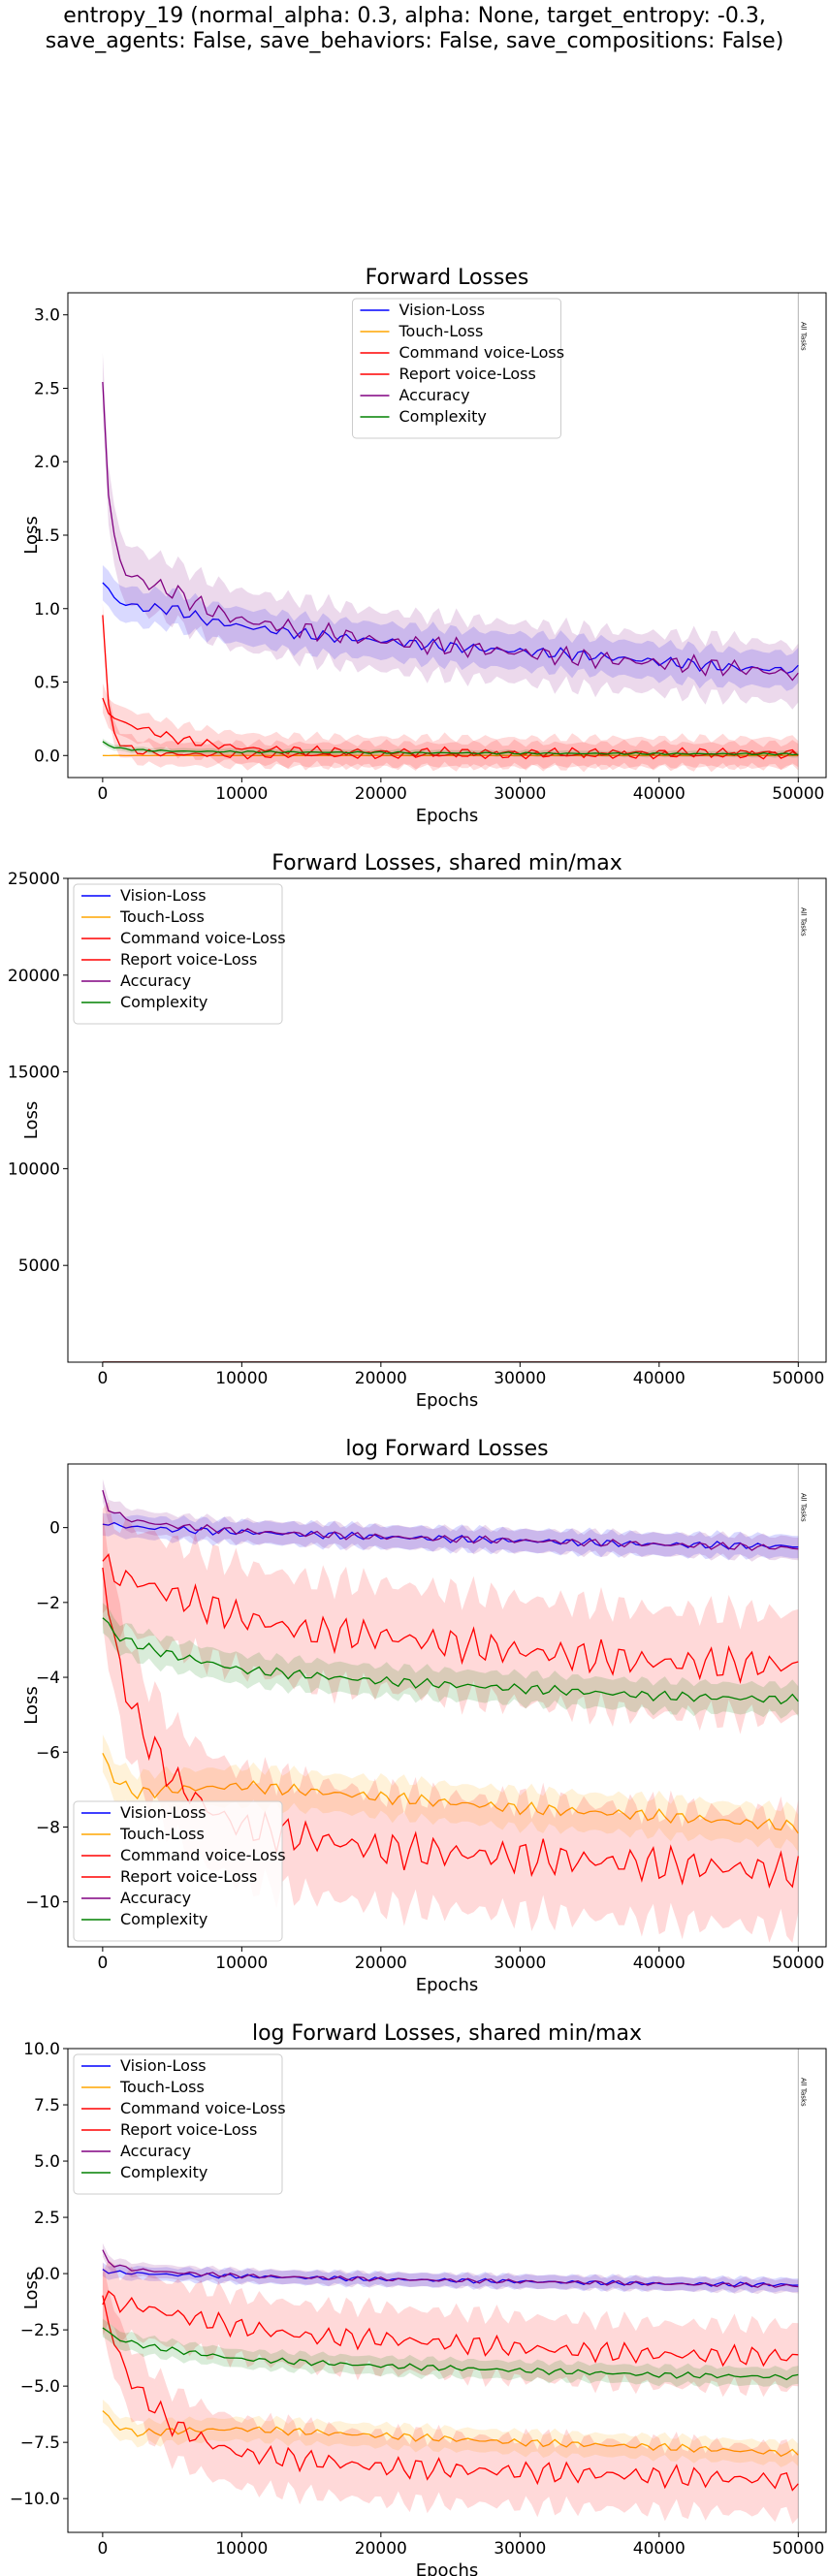  I want to click on y-tick-label: 5000, so click(39, 1266).